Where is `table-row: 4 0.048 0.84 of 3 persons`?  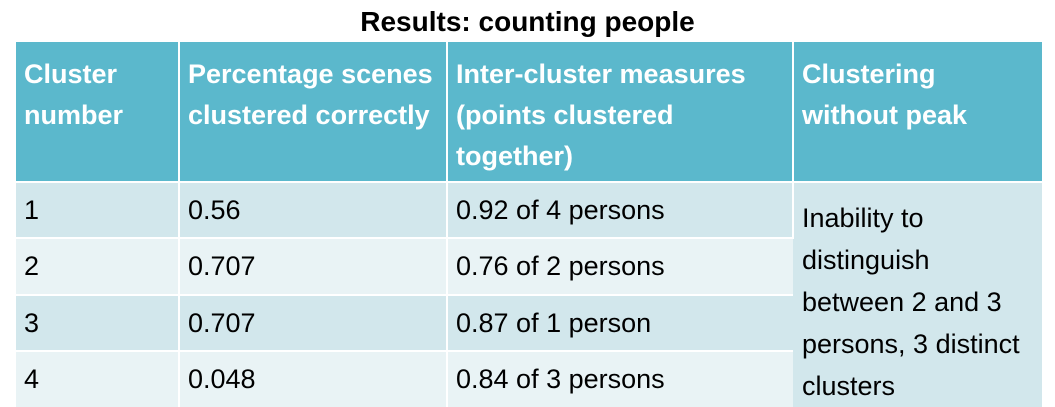 table-row: 4 0.048 0.84 of 3 persons is located at coordinates (529, 378).